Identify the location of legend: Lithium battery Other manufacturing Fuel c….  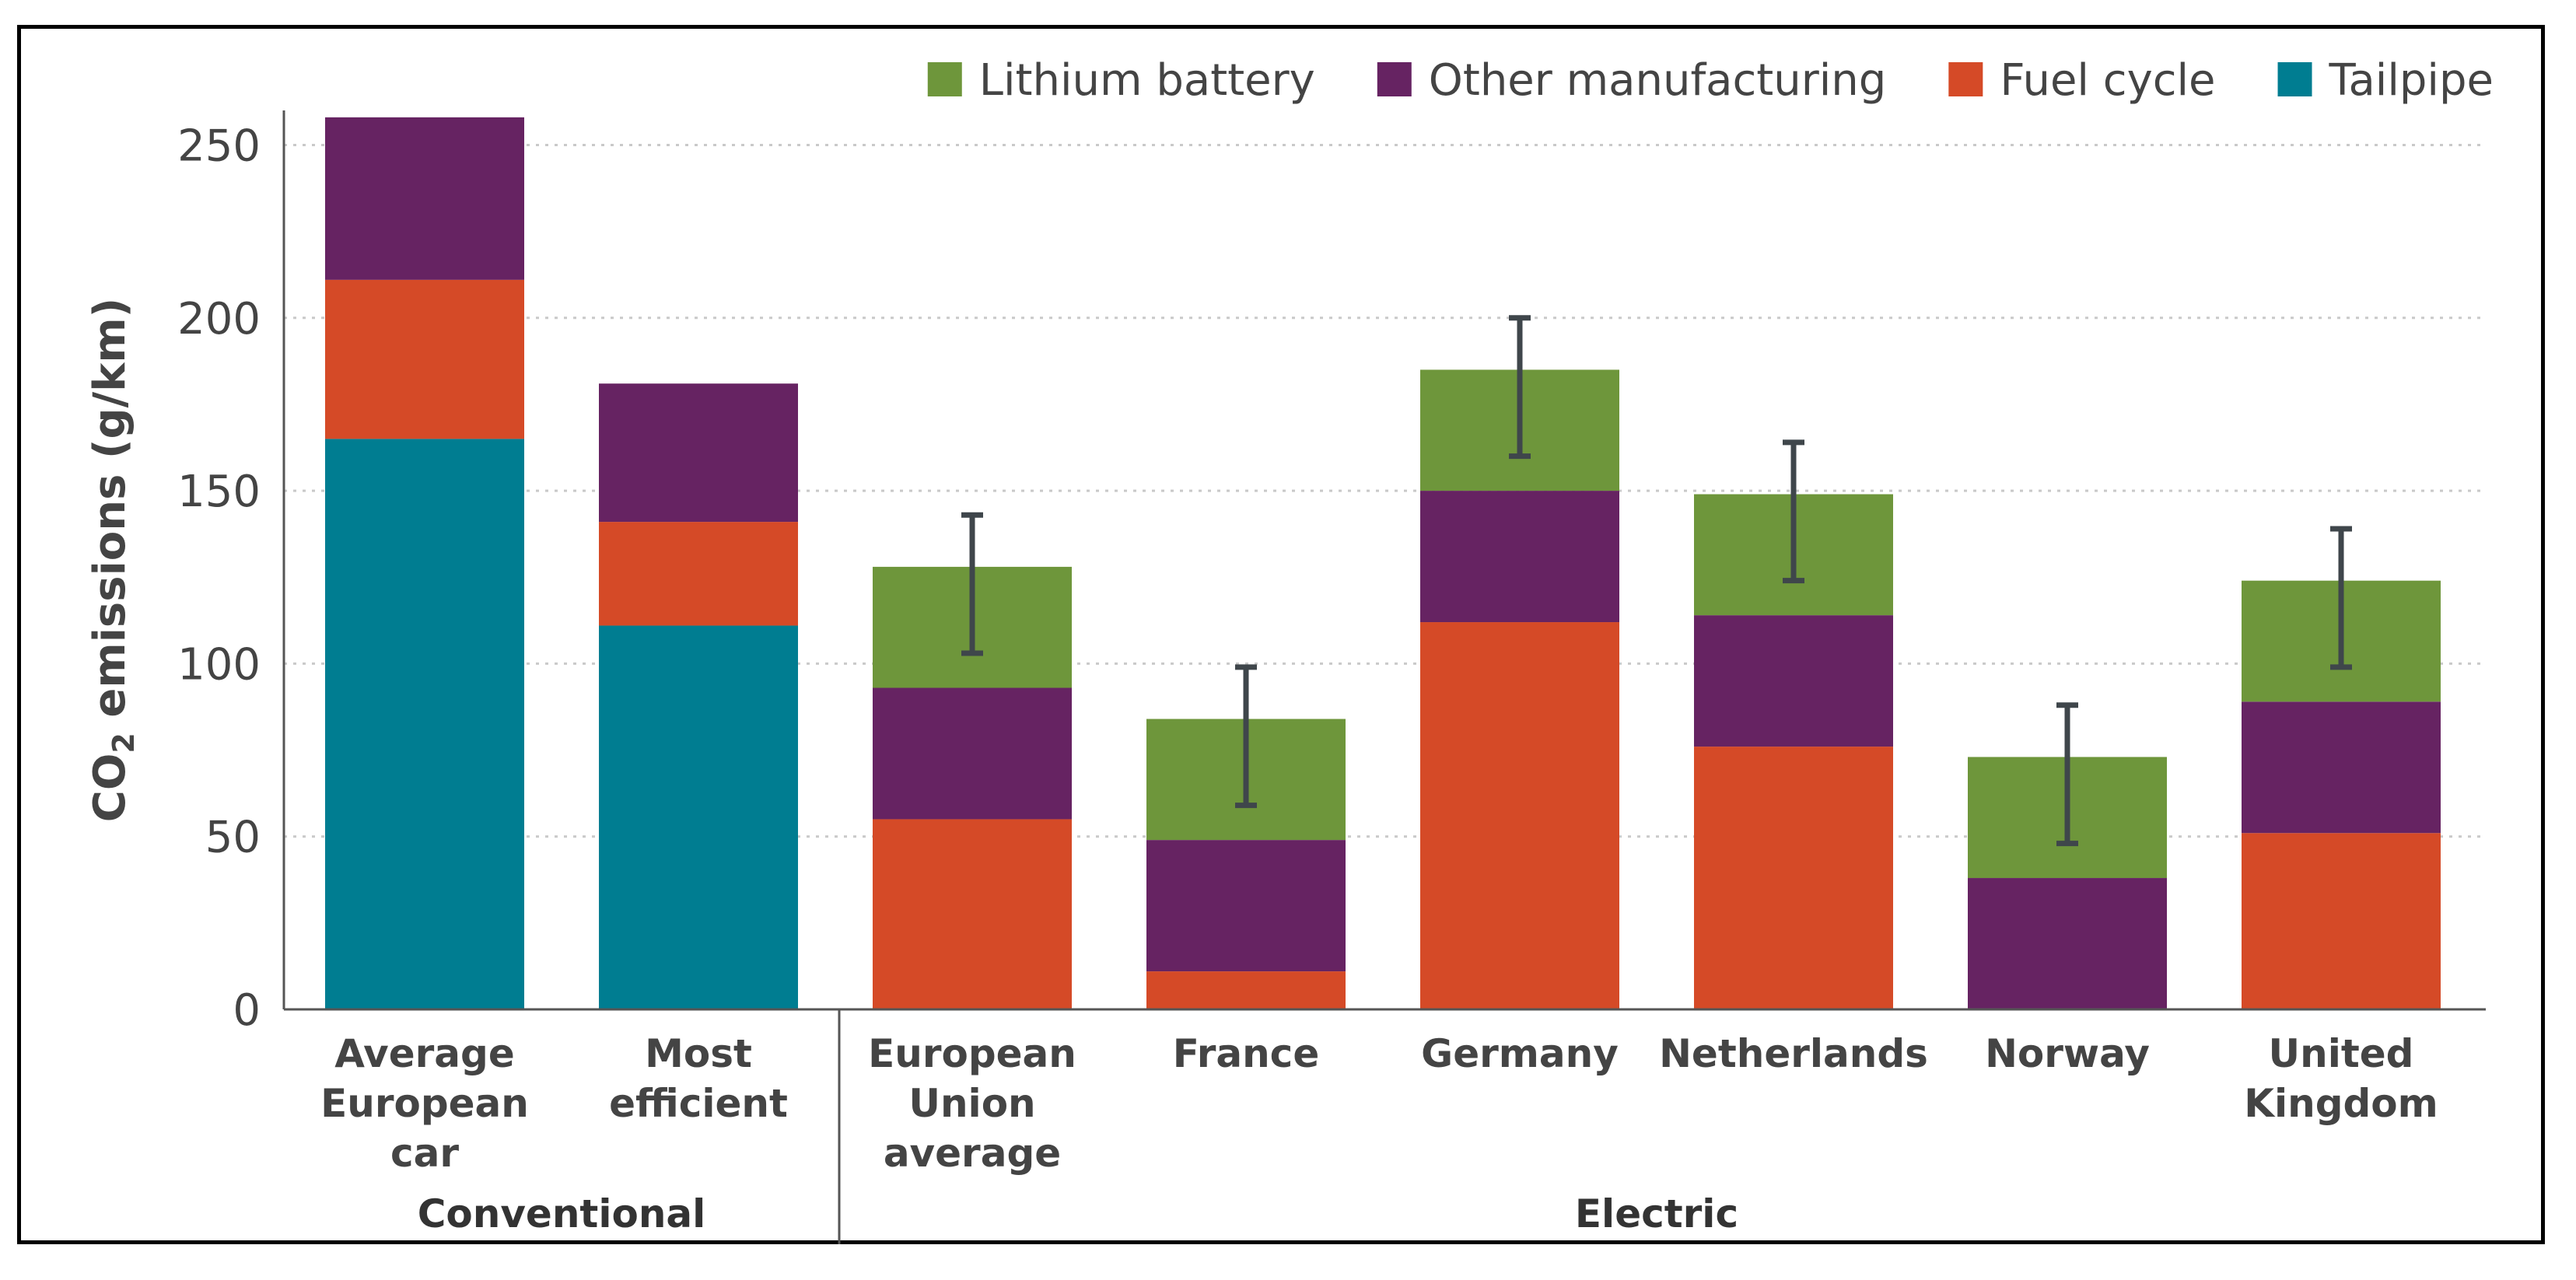
(1710, 80).